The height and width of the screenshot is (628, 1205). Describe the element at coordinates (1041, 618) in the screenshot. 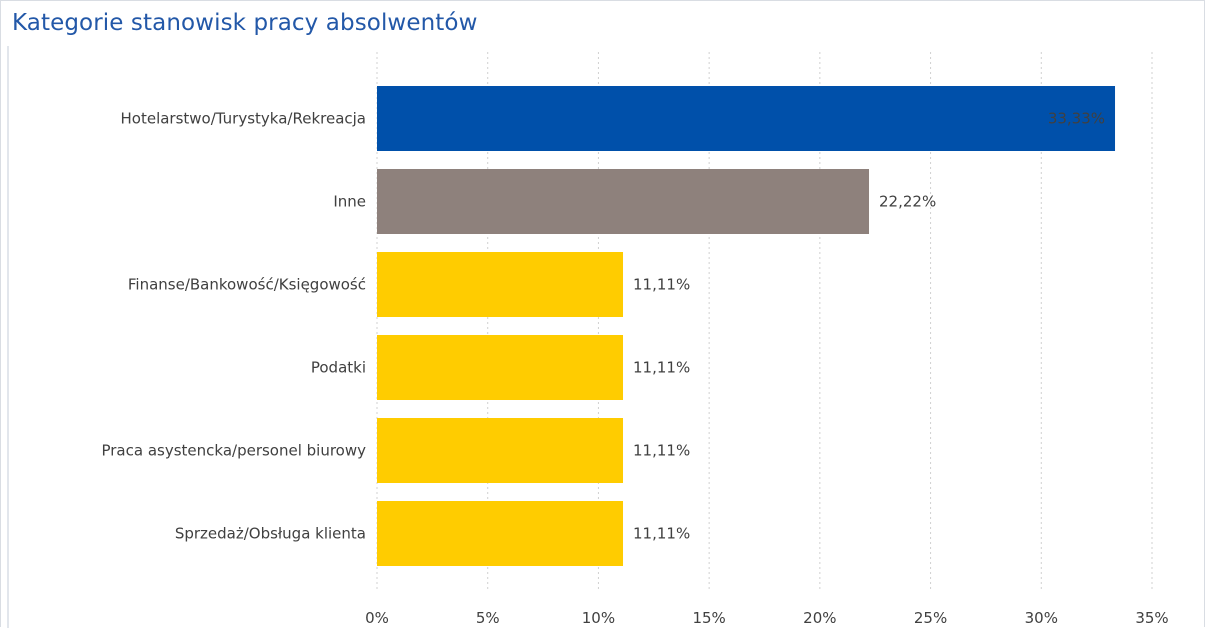

I see `x-tick-label: 30%` at that location.